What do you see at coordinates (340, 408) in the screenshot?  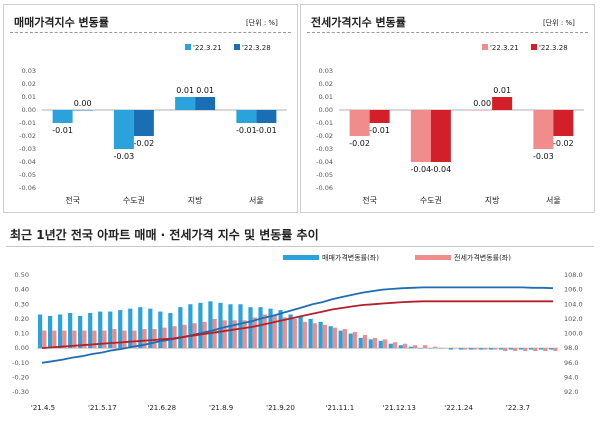 I see `x-tick-label: '21.11.1` at bounding box center [340, 408].